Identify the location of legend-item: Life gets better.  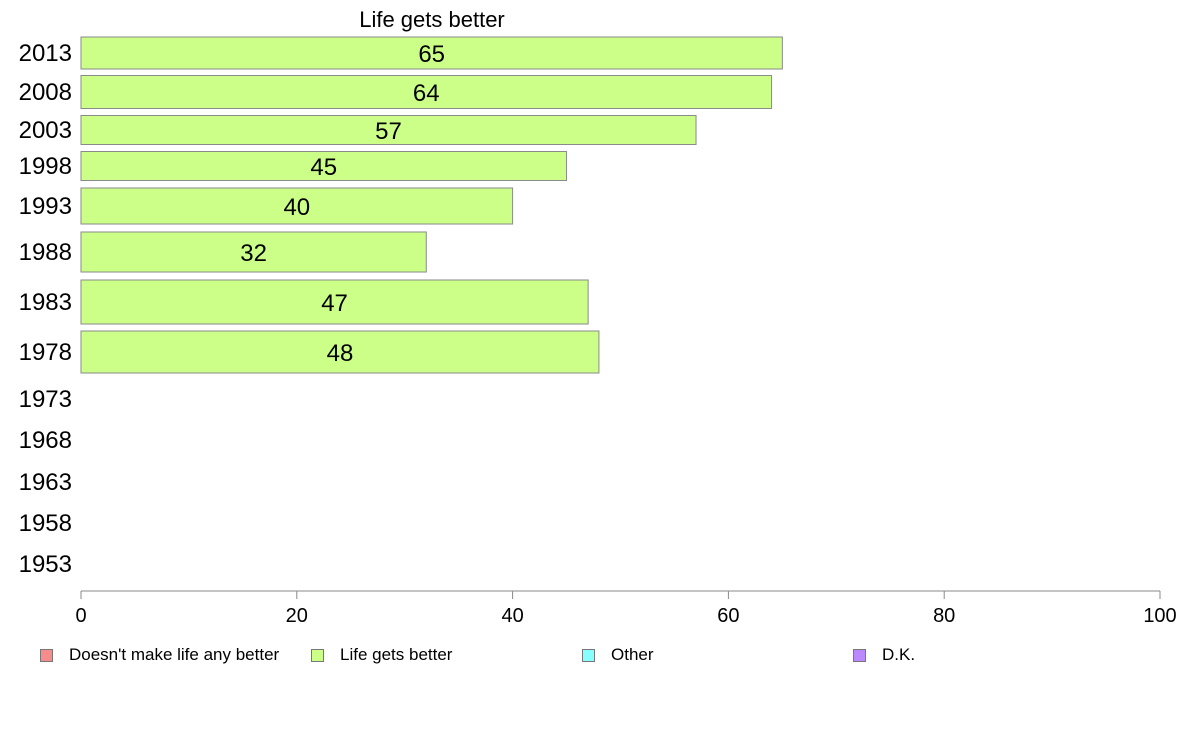
(381, 655).